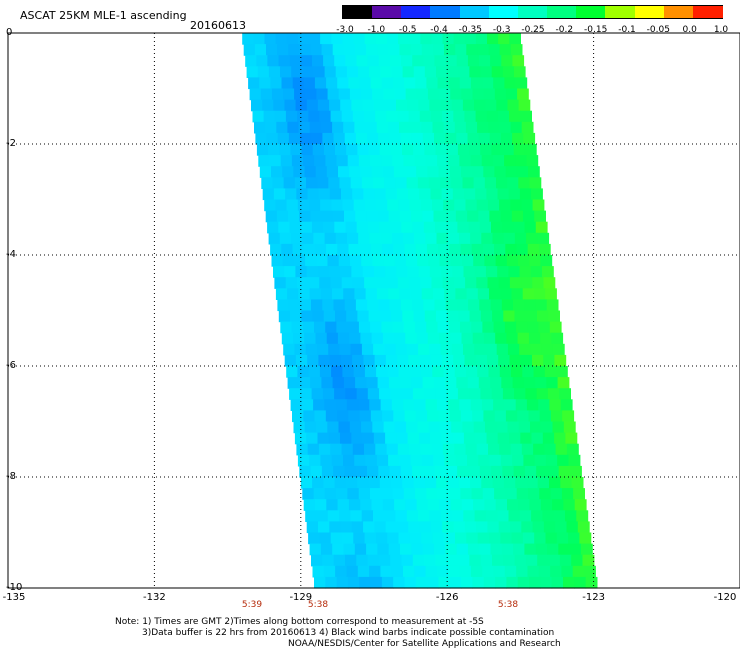 Image resolution: width=740 pixels, height=650 pixels. I want to click on color-scale-label: -0.35, so click(470, 30).